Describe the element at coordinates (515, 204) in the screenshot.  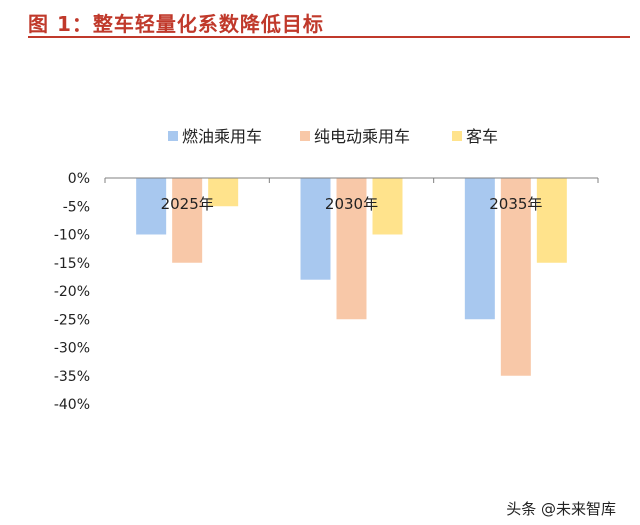
I see `x-category-label: 2035年` at that location.